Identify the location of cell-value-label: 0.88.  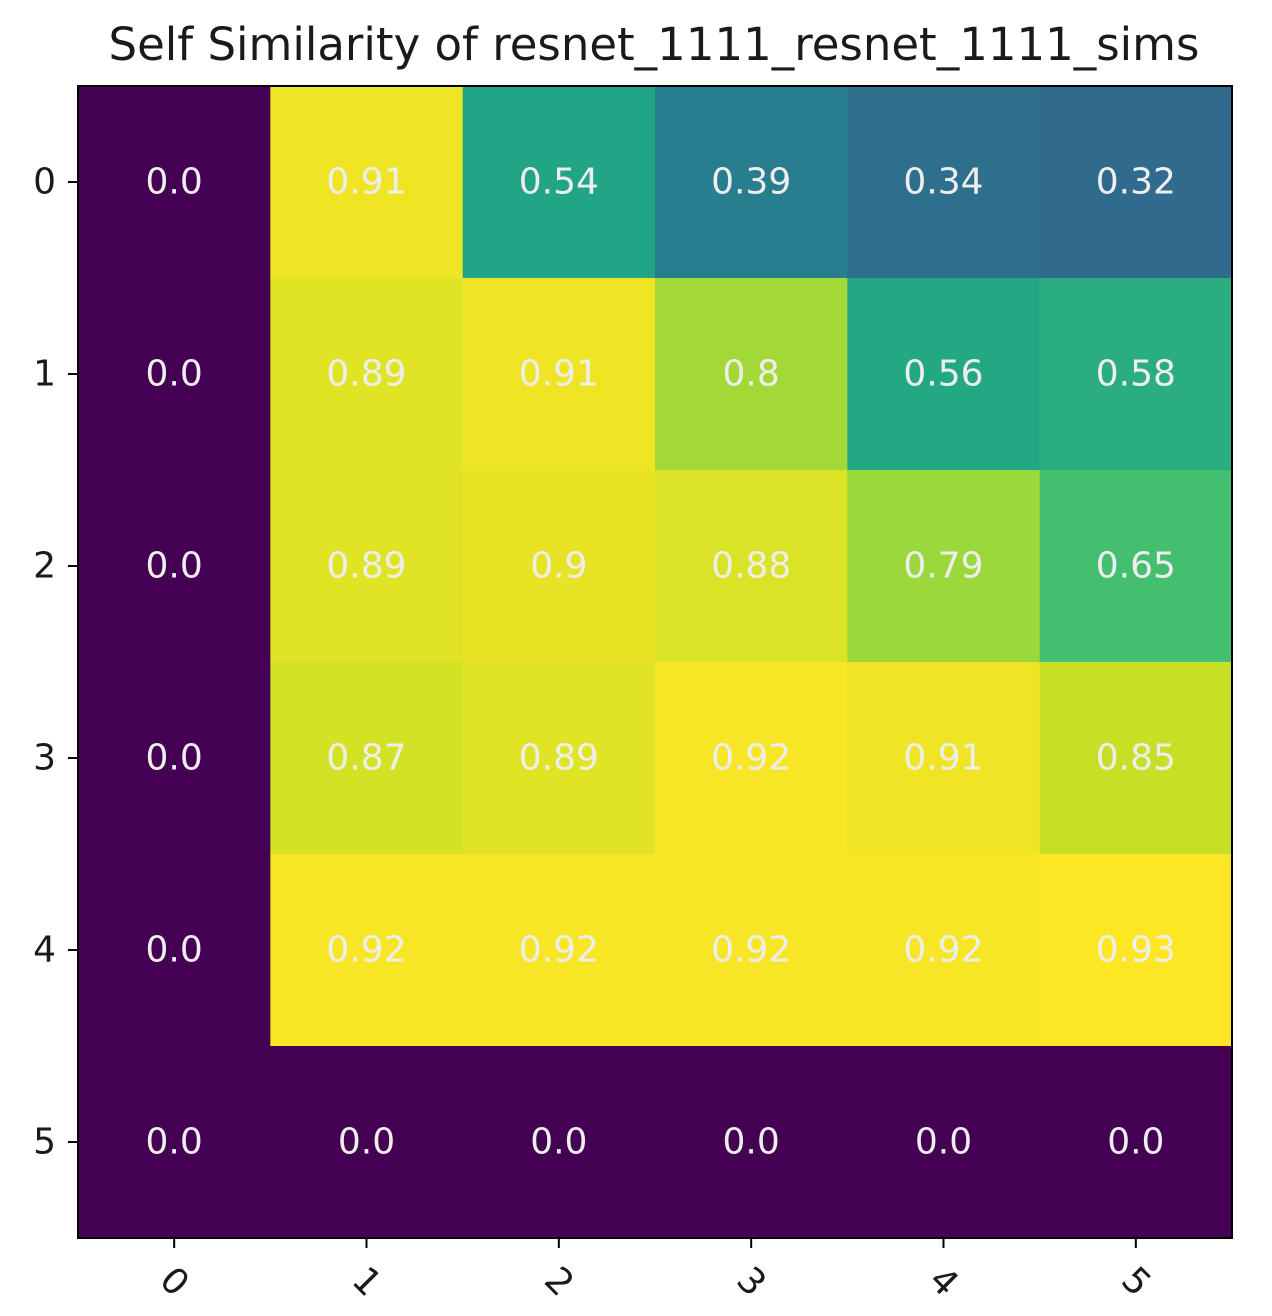
(751, 566).